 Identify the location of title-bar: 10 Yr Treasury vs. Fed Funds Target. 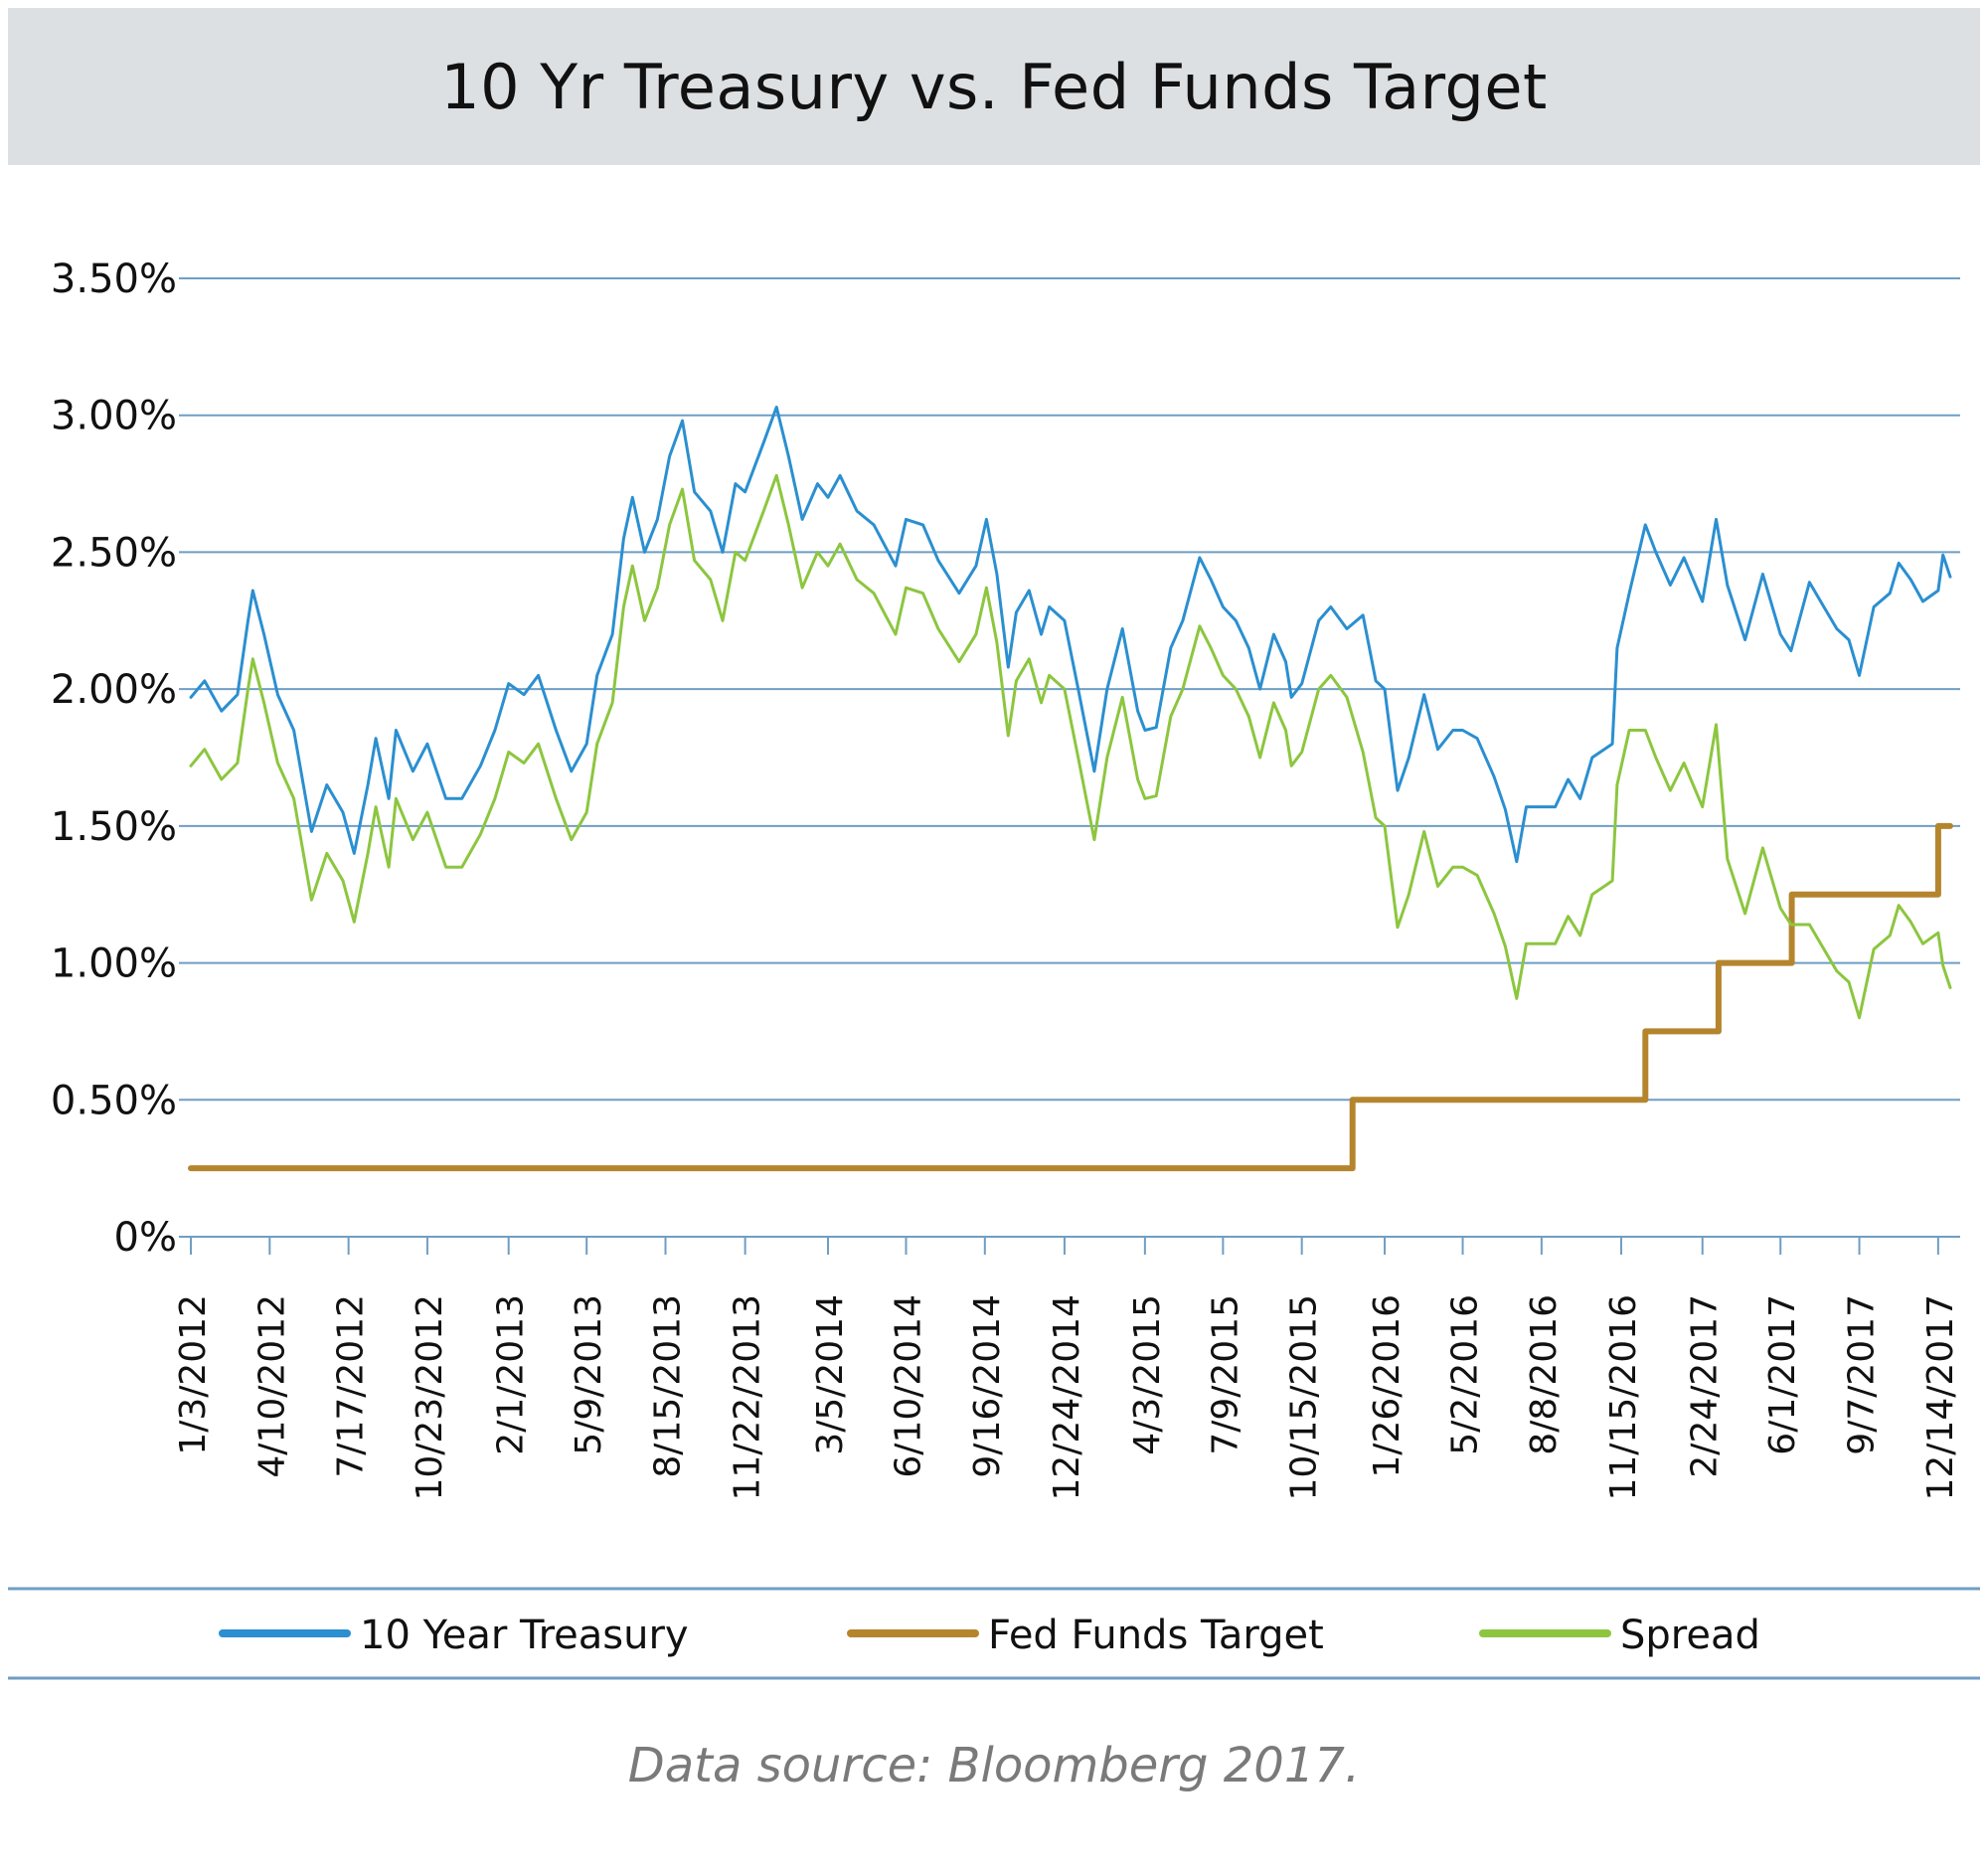
(994, 86).